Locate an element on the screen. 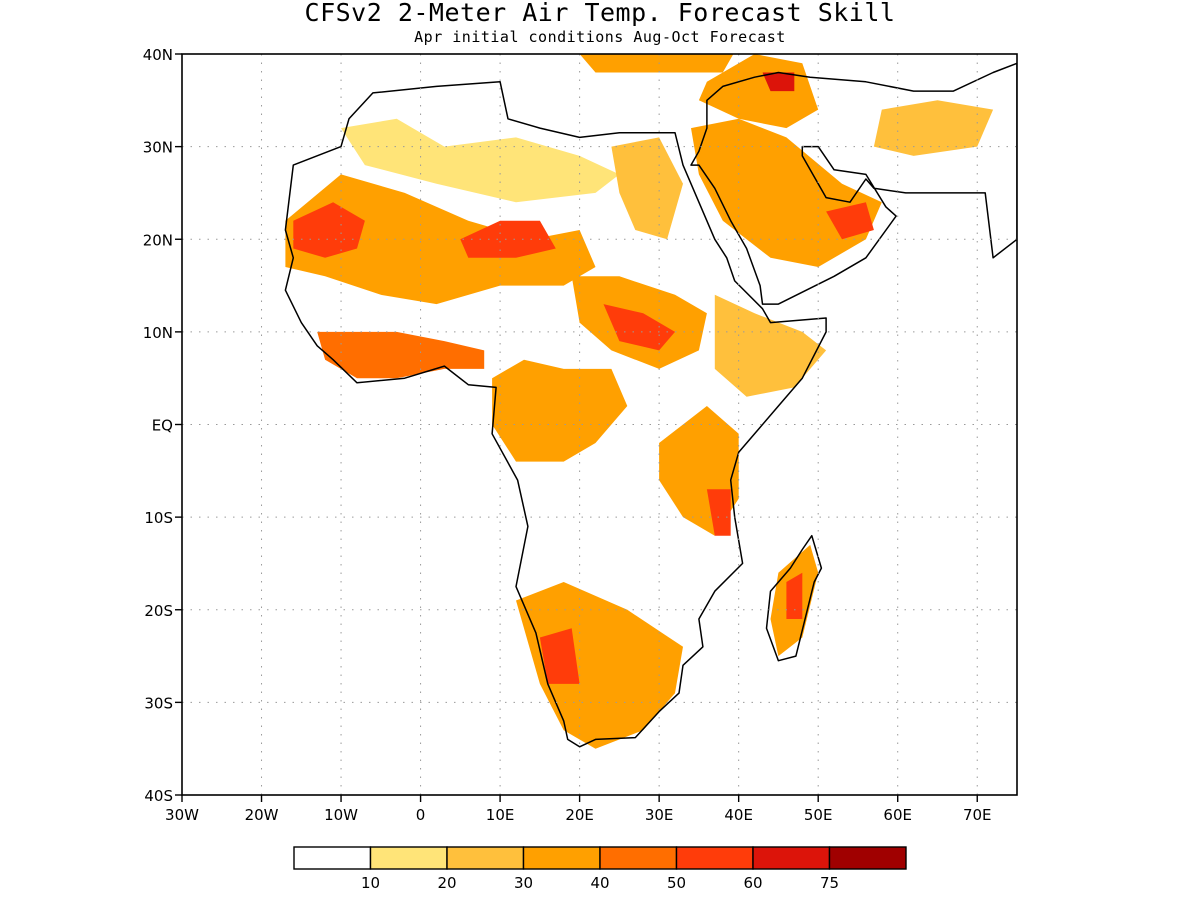 Image resolution: width=1200 pixels, height=900 pixels. lat-tick-label: 30N is located at coordinates (158, 148).